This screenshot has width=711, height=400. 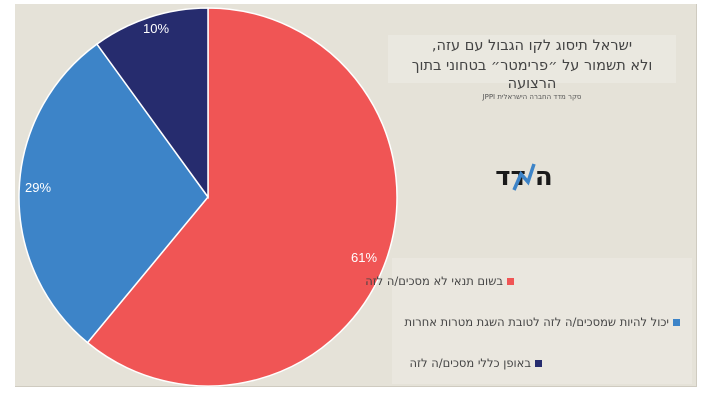 I want to click on hamadad-logo: ה דד, so click(x=523, y=177).